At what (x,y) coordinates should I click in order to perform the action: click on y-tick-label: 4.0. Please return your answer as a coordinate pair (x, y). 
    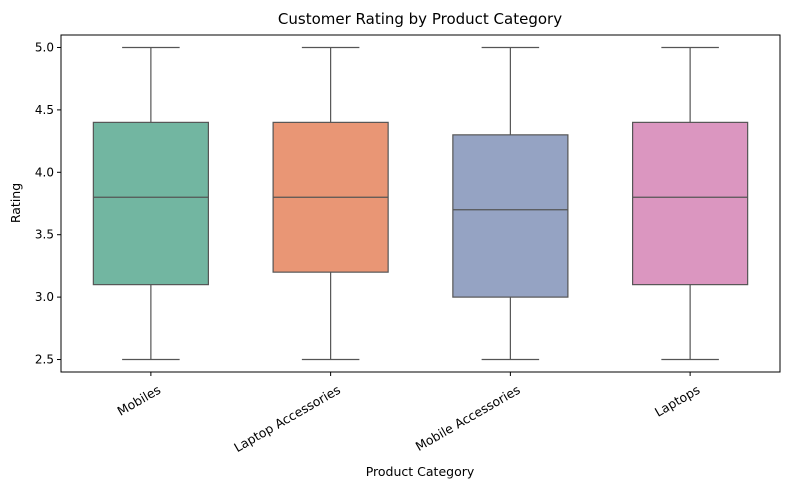
    Looking at the image, I should click on (44, 172).